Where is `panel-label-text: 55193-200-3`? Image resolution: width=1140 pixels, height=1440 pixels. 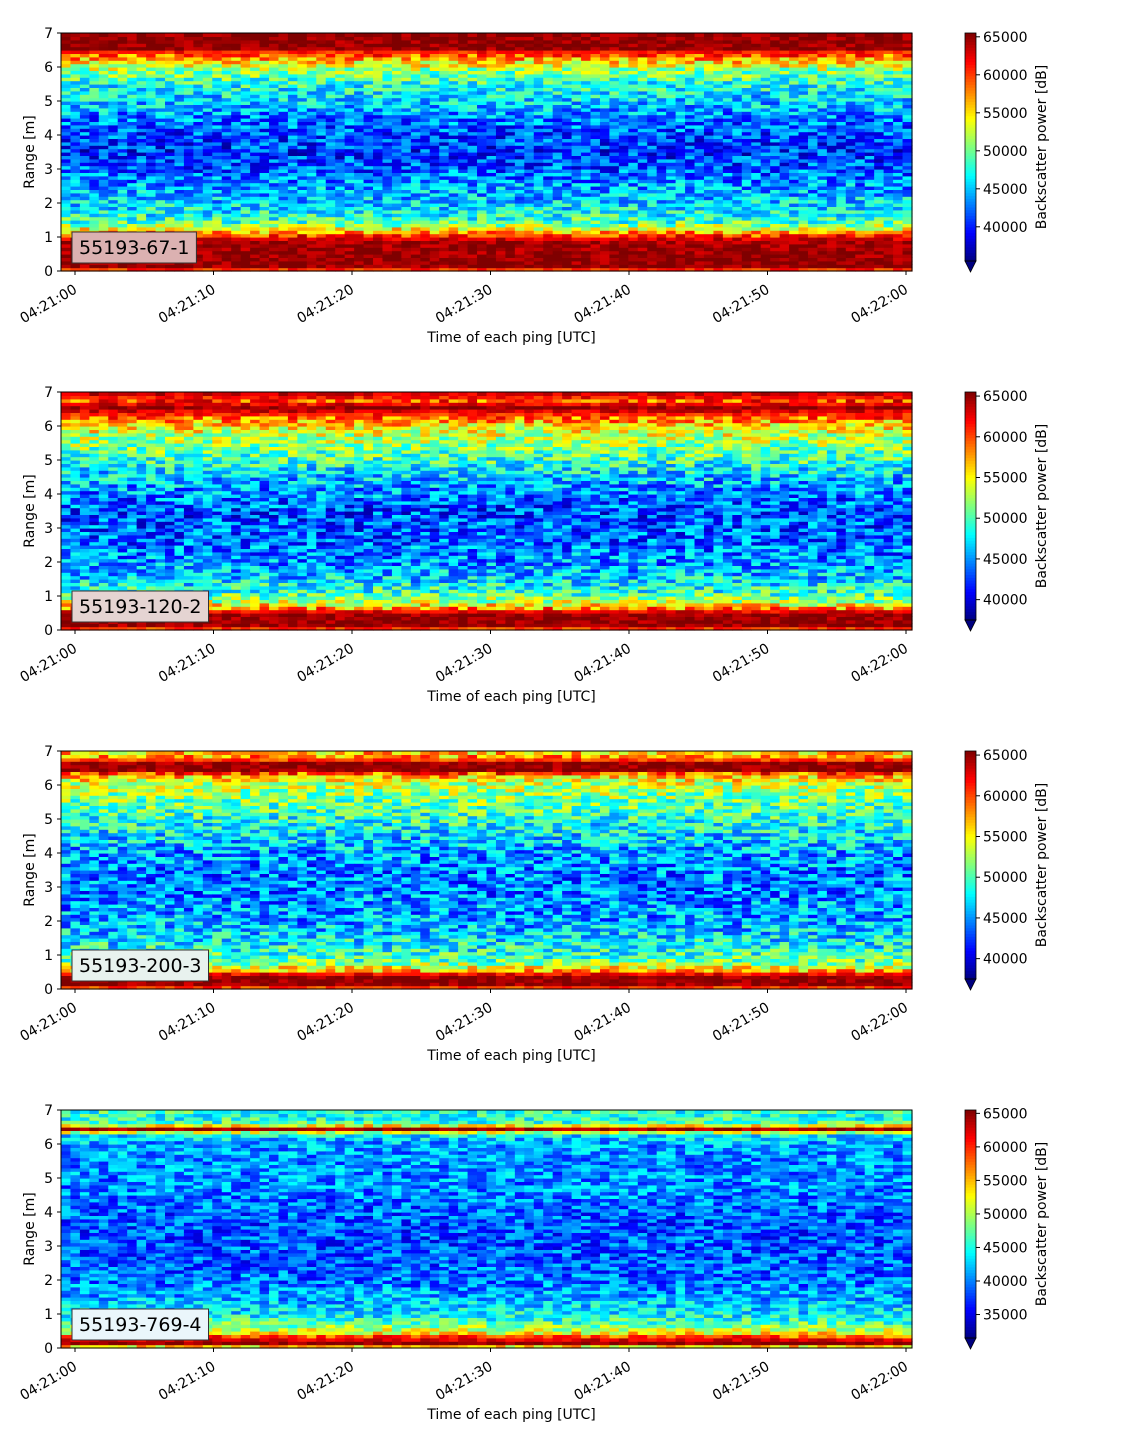
panel-label-text: 55193-200-3 is located at coordinates (140, 966).